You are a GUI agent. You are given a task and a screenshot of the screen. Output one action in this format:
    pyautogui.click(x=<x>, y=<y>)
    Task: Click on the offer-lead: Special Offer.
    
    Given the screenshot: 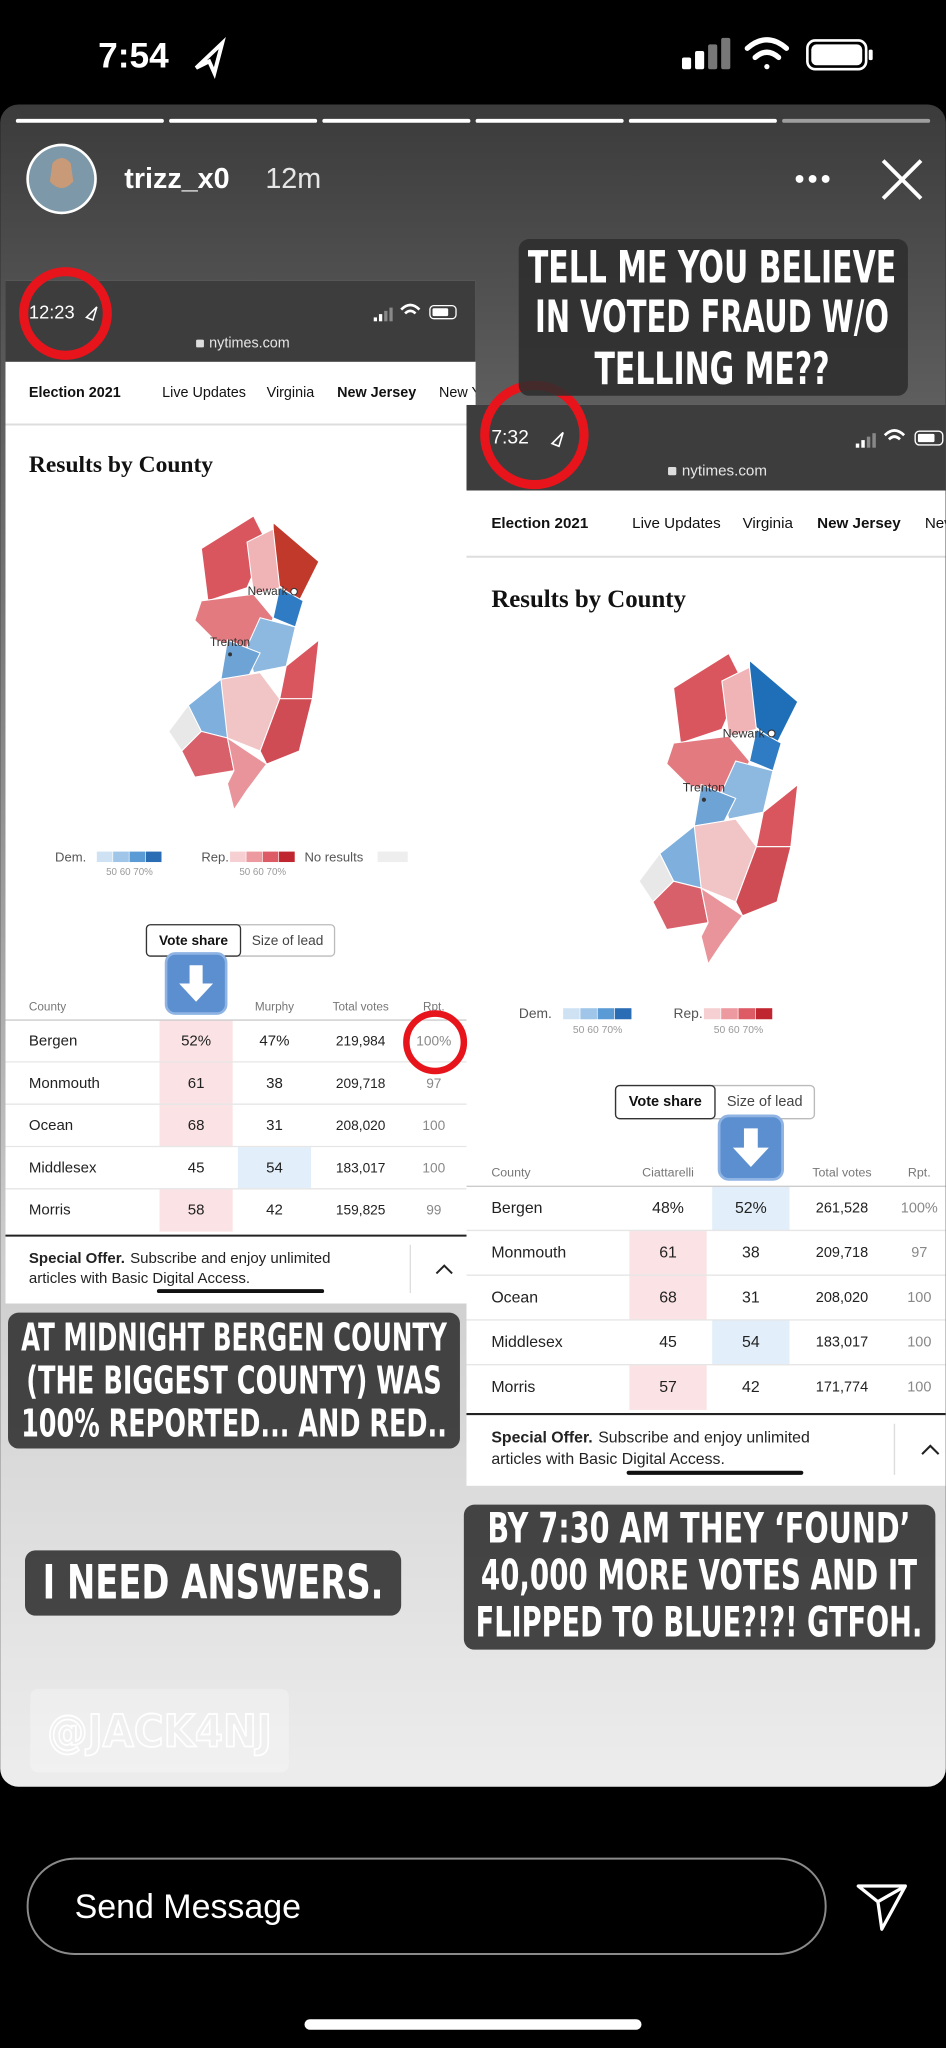 What is the action you would take?
    pyautogui.click(x=77, y=1257)
    